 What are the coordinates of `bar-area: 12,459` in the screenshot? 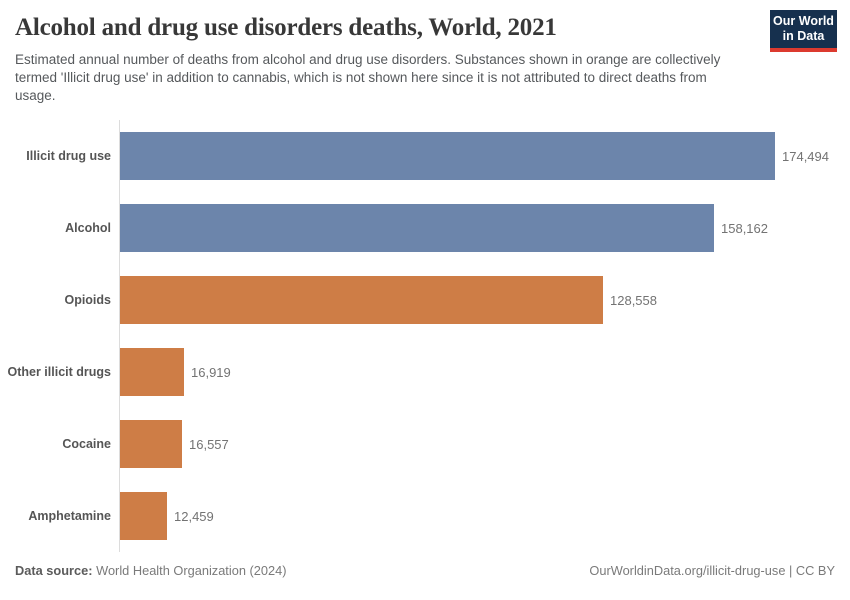 It's located at (484, 516).